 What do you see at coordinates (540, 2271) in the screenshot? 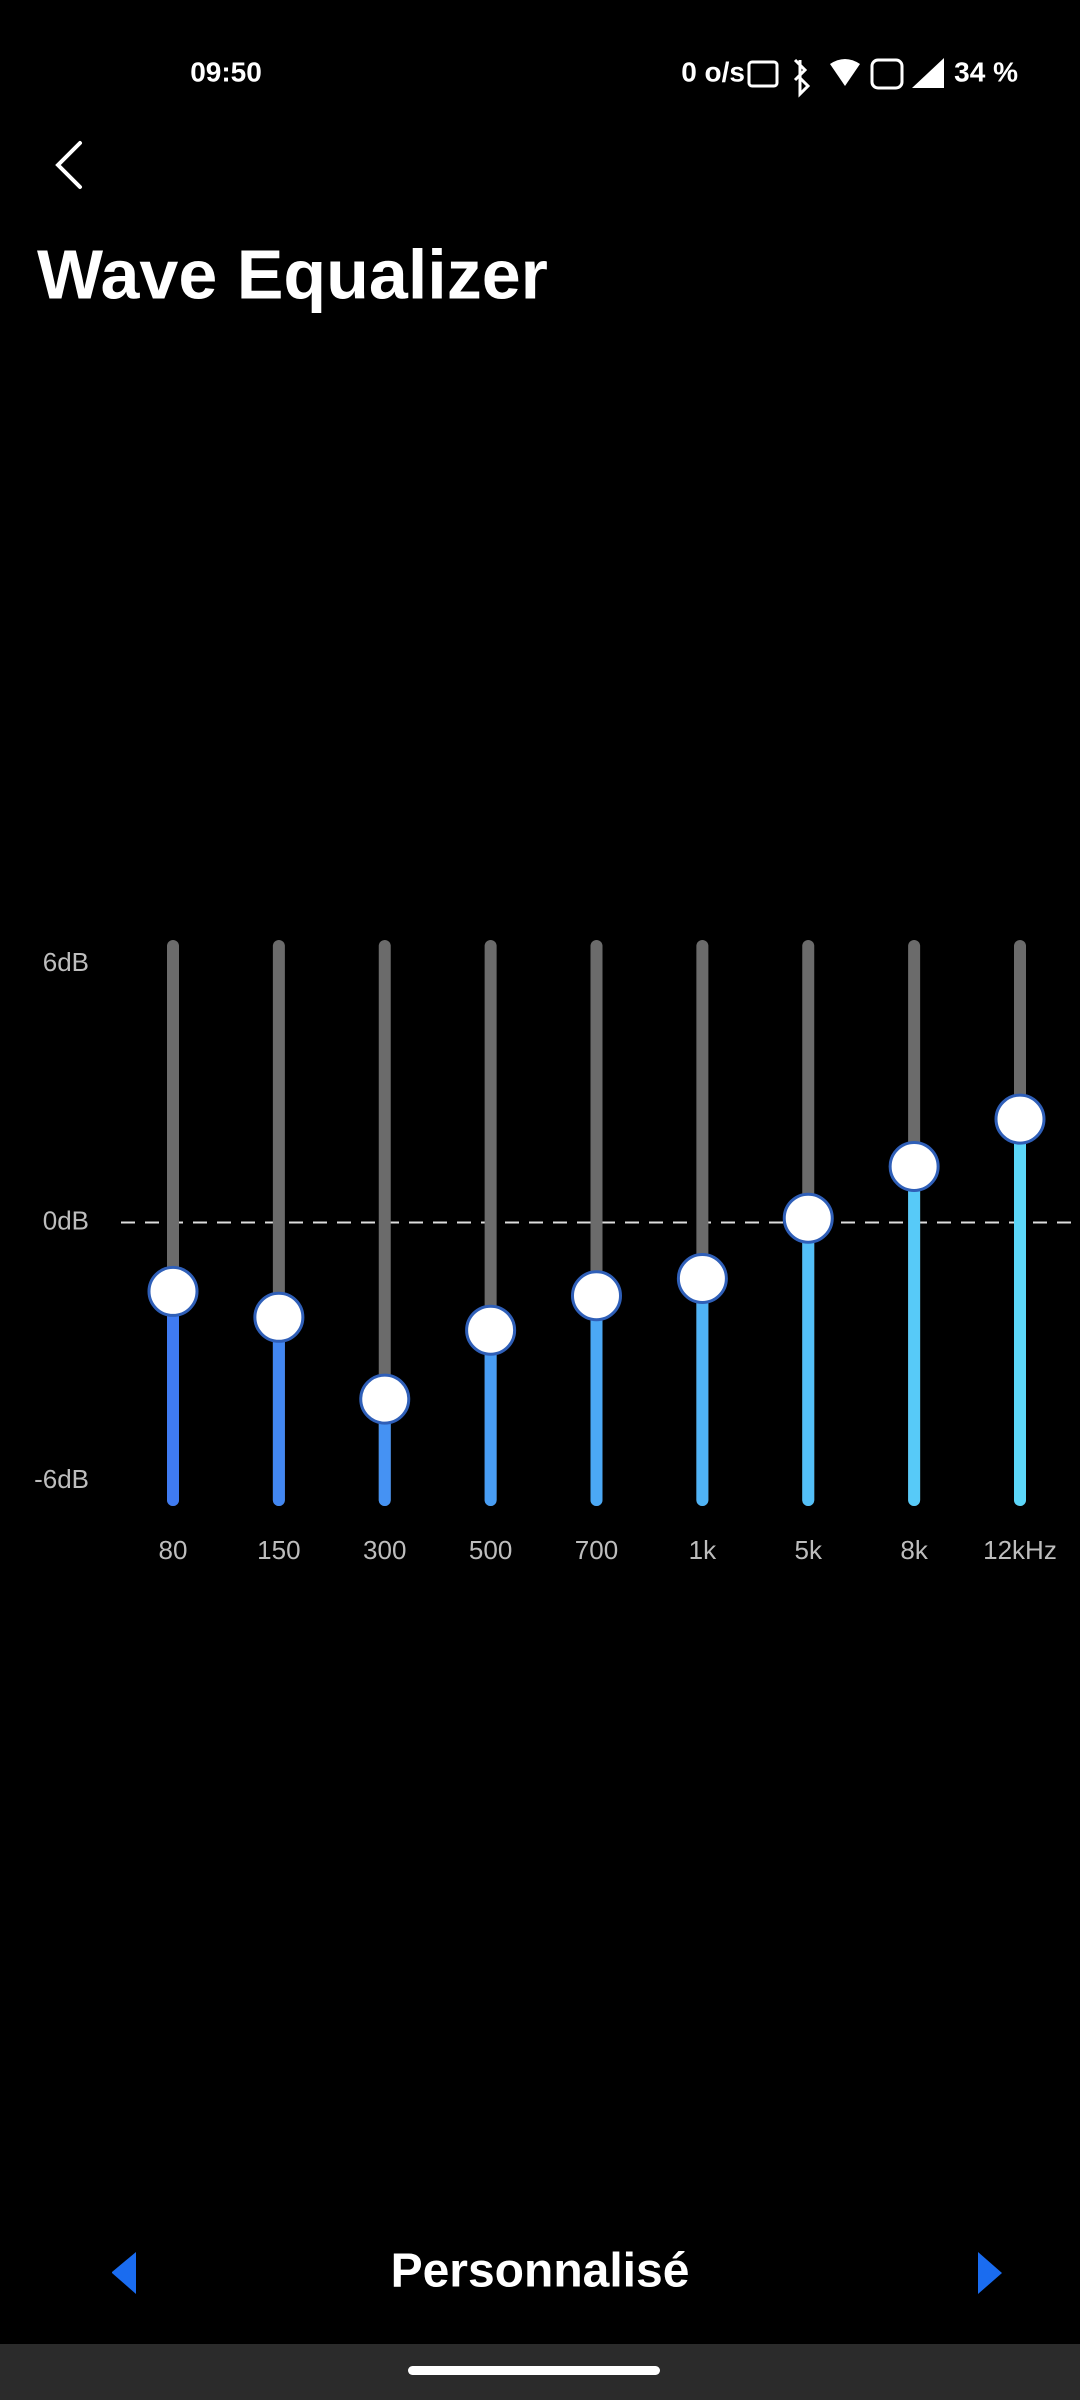
I see `preset-name: Personnalisé` at bounding box center [540, 2271].